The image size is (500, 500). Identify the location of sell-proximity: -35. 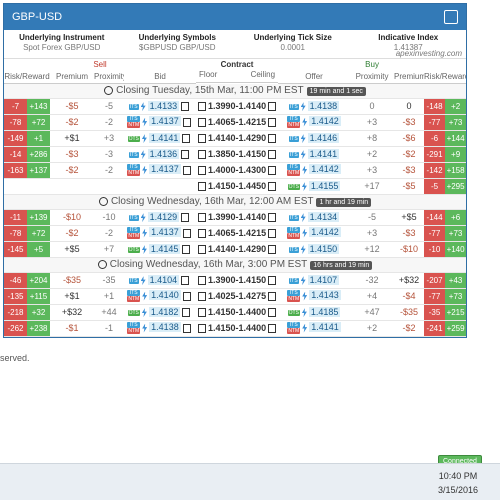
(109, 280).